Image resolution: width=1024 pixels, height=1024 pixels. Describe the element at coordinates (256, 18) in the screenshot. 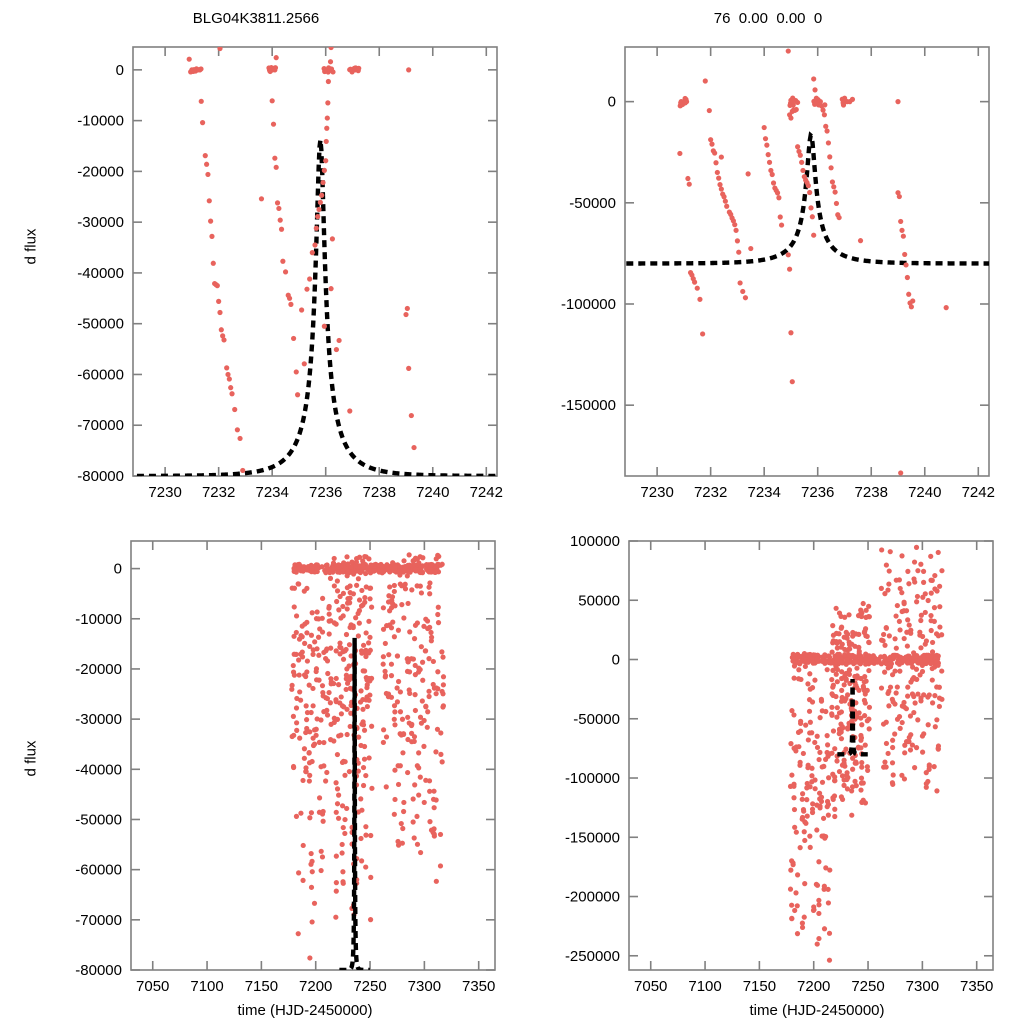

I see `panel-top-left-title: BLG04K3811.2566` at that location.